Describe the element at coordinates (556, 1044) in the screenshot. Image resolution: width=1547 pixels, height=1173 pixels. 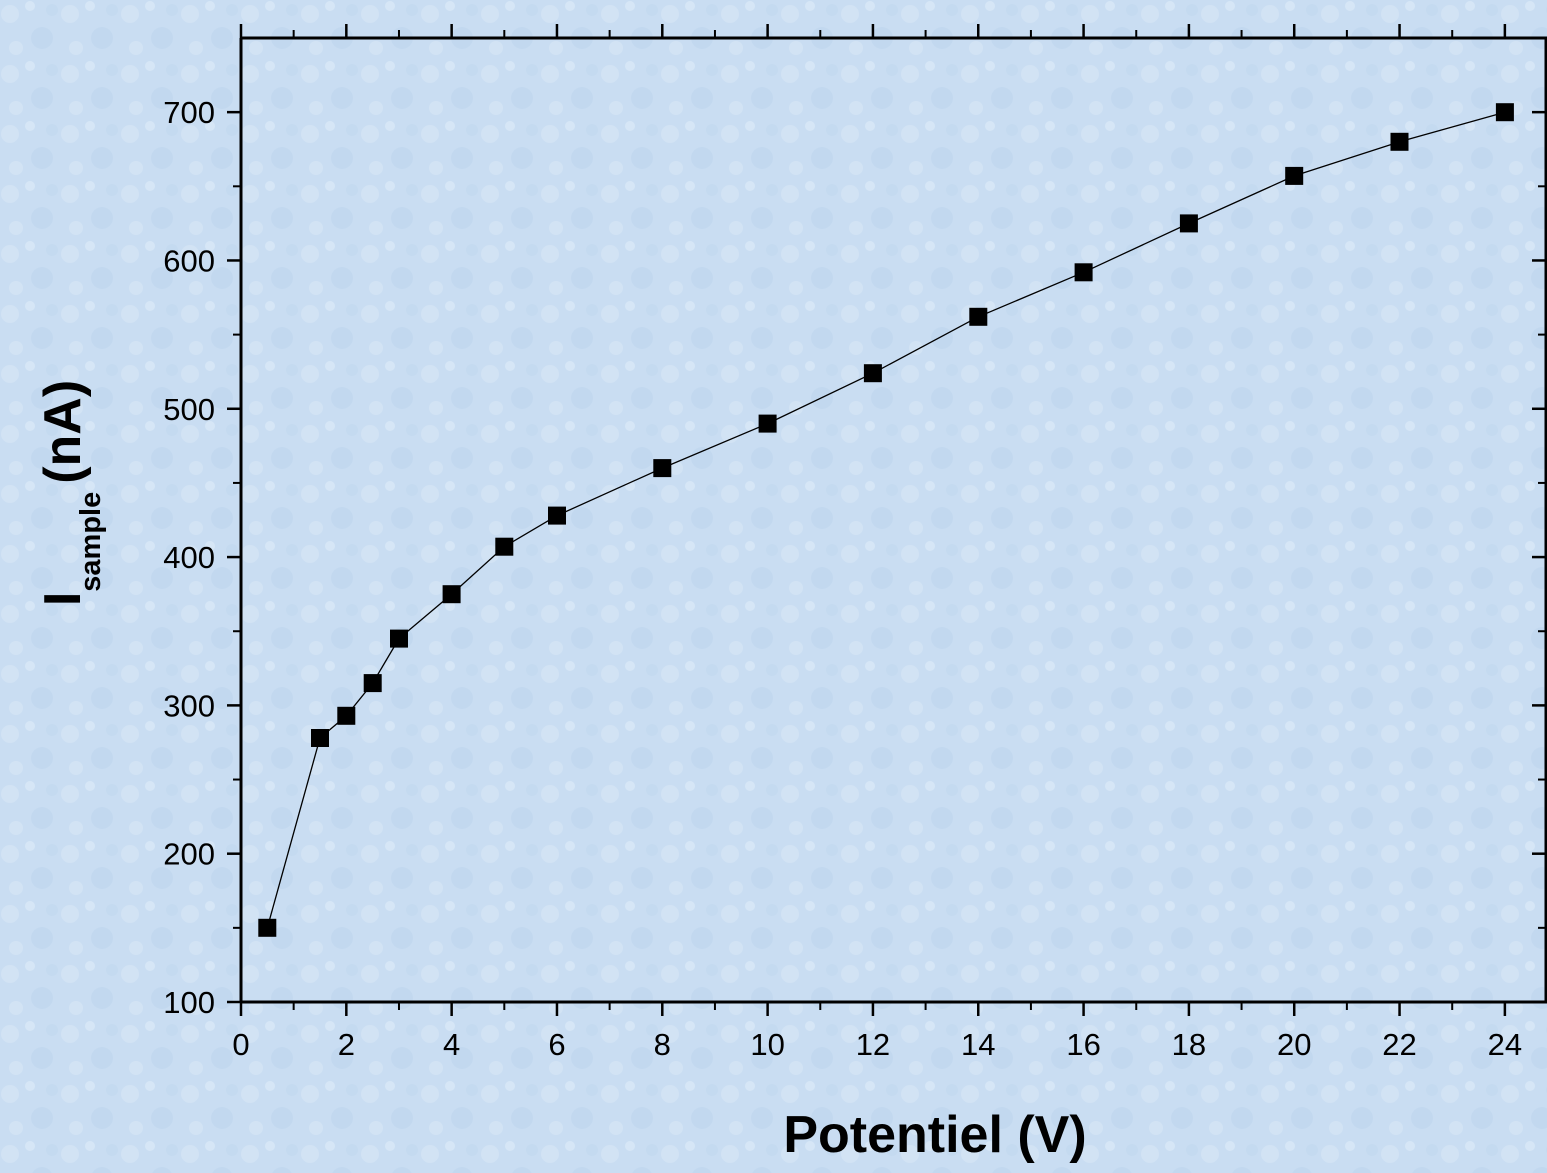
I see `x-tick-label: 6` at that location.